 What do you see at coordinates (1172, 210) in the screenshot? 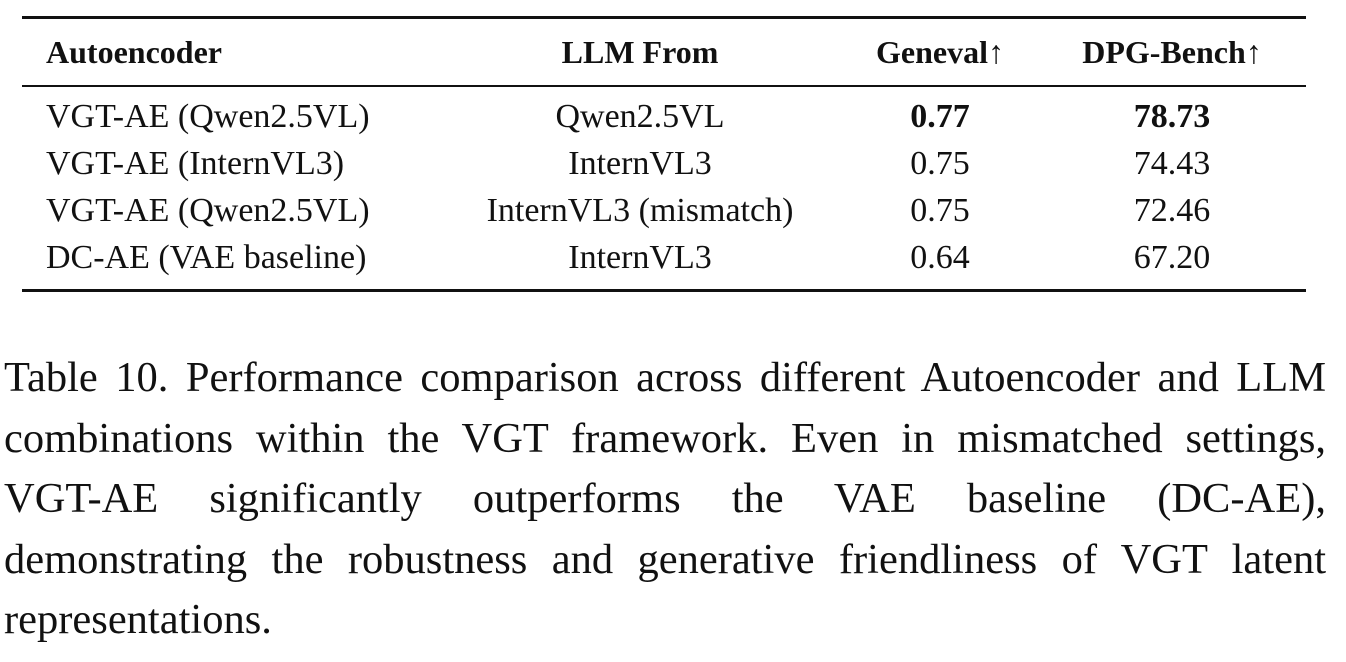
I see `cell-dpg-bench: 72.46` at bounding box center [1172, 210].